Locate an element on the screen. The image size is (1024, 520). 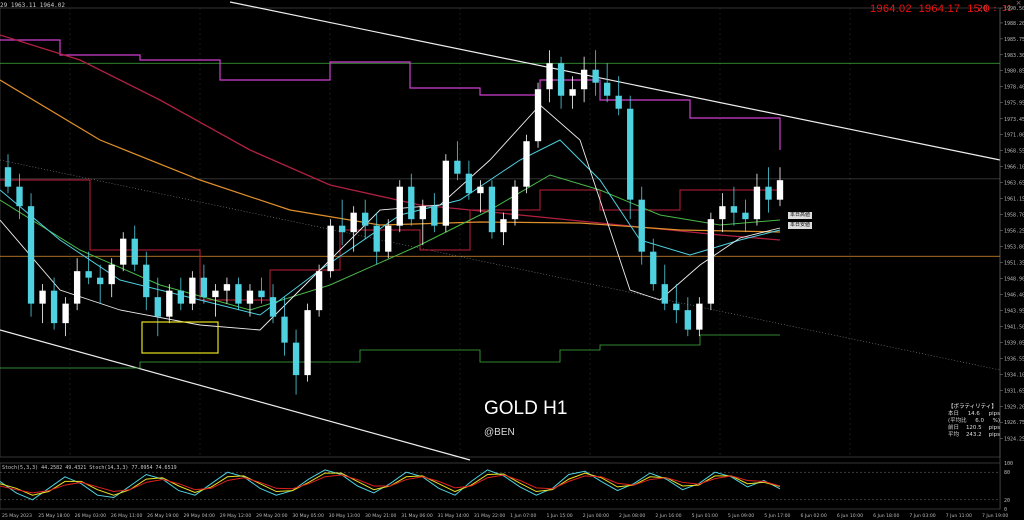
x-tick-label: 7 Jun 03:00 is located at coordinates (922, 516).